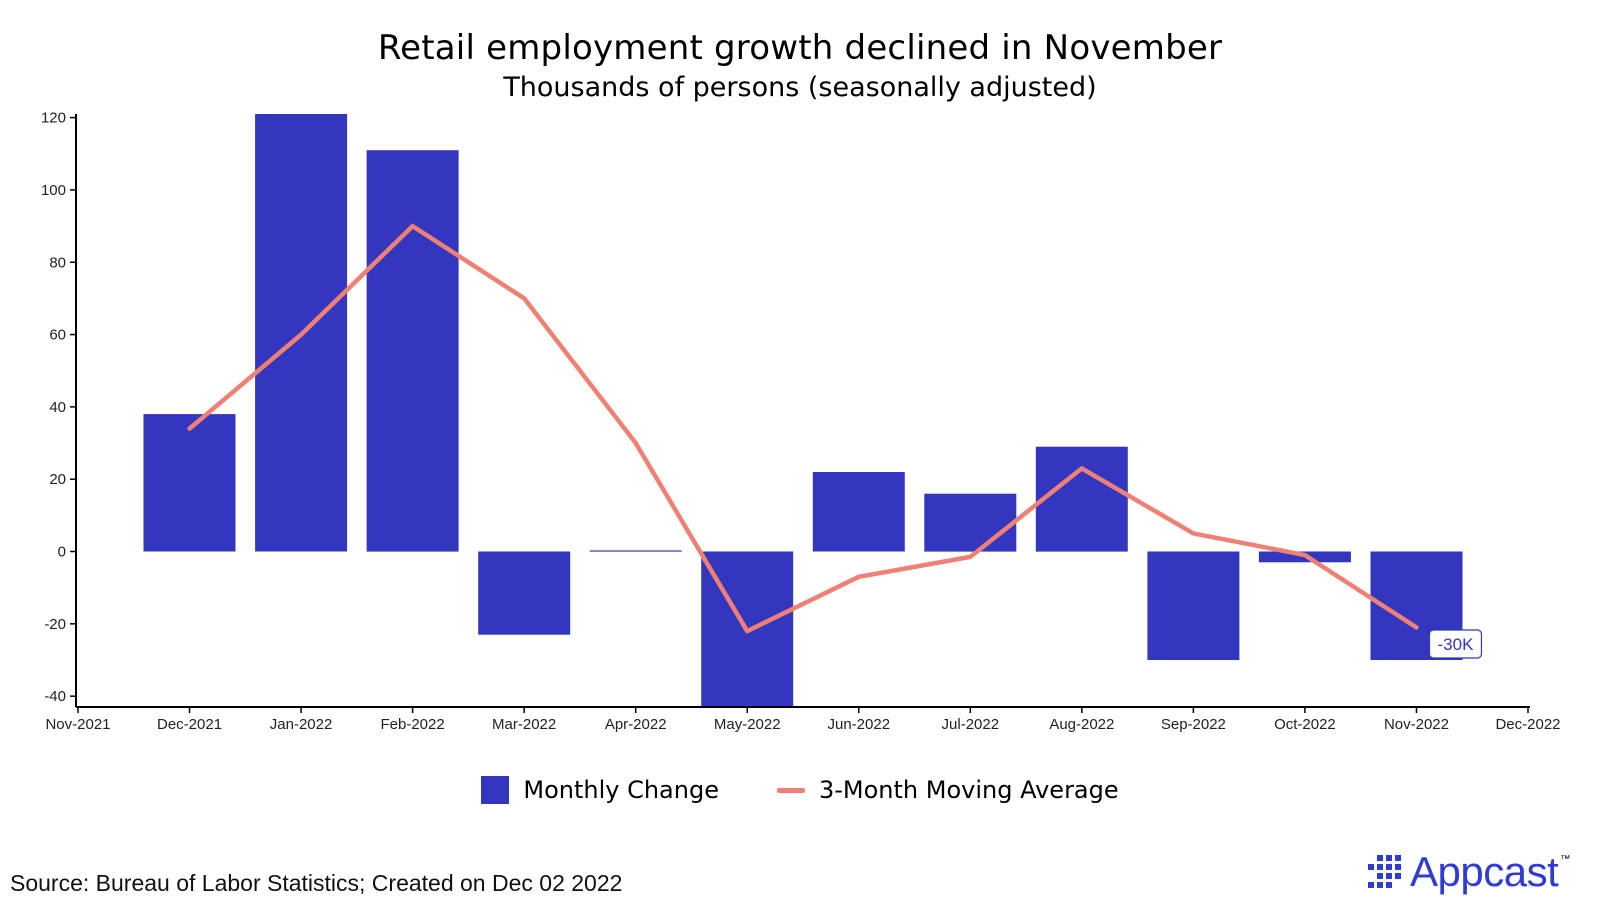 This screenshot has width=1600, height=909. Describe the element at coordinates (412, 351) in the screenshot. I see `bar-feb-2022` at that location.